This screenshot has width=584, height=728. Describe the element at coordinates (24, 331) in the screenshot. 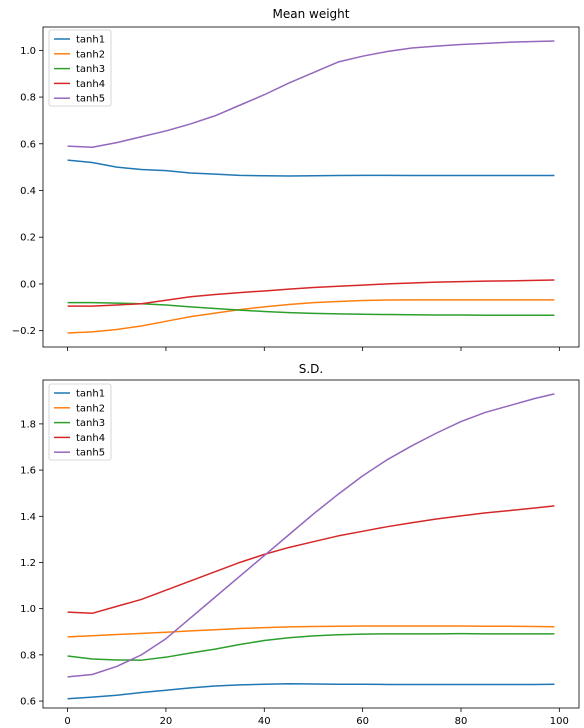

I see `y-tick-label: −0.2` at that location.